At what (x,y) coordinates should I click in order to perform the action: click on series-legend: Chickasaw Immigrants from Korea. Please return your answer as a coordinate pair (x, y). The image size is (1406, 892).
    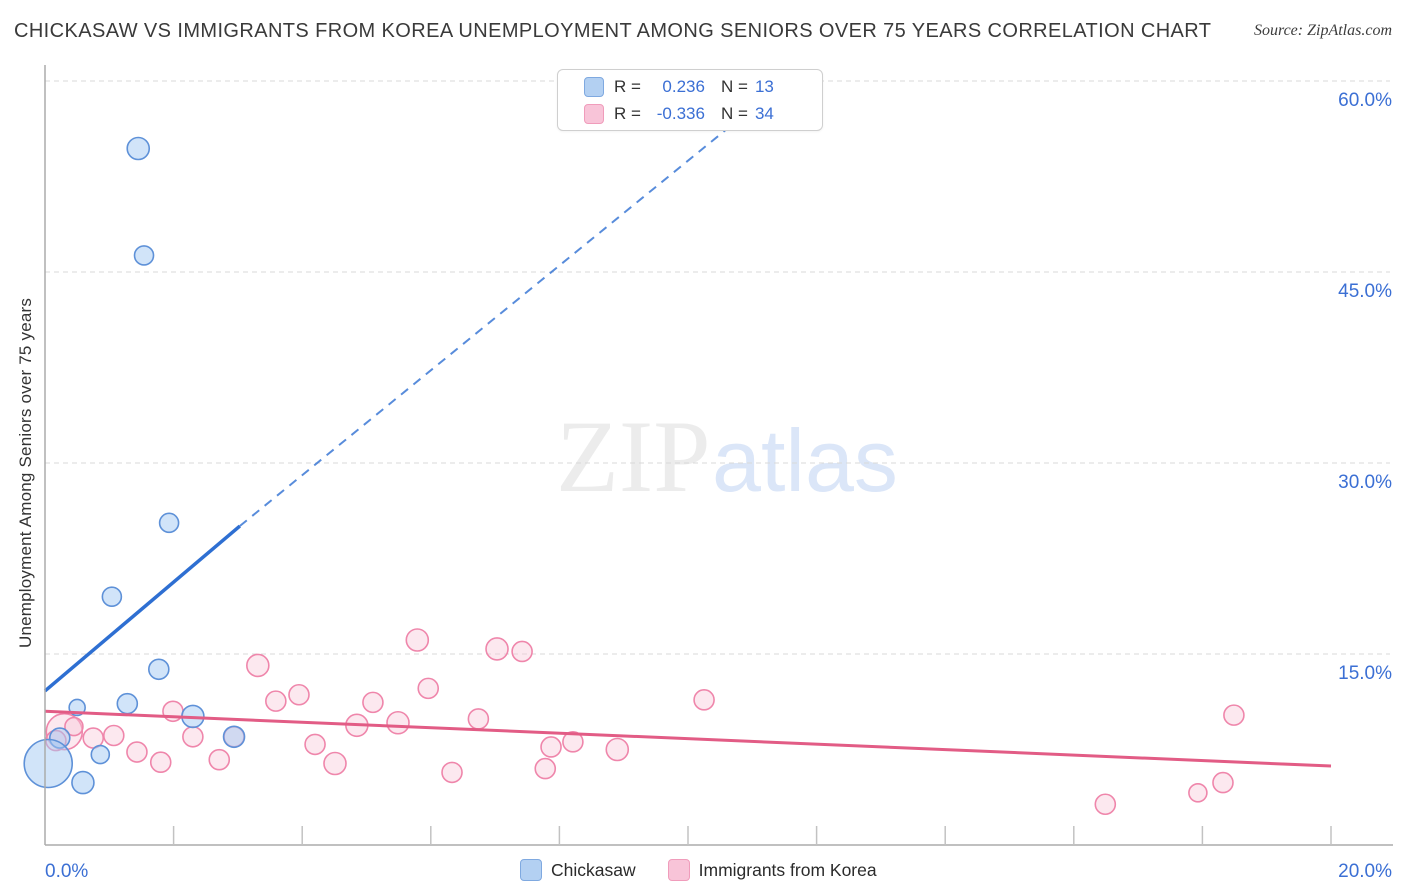
    Looking at the image, I should click on (698, 870).